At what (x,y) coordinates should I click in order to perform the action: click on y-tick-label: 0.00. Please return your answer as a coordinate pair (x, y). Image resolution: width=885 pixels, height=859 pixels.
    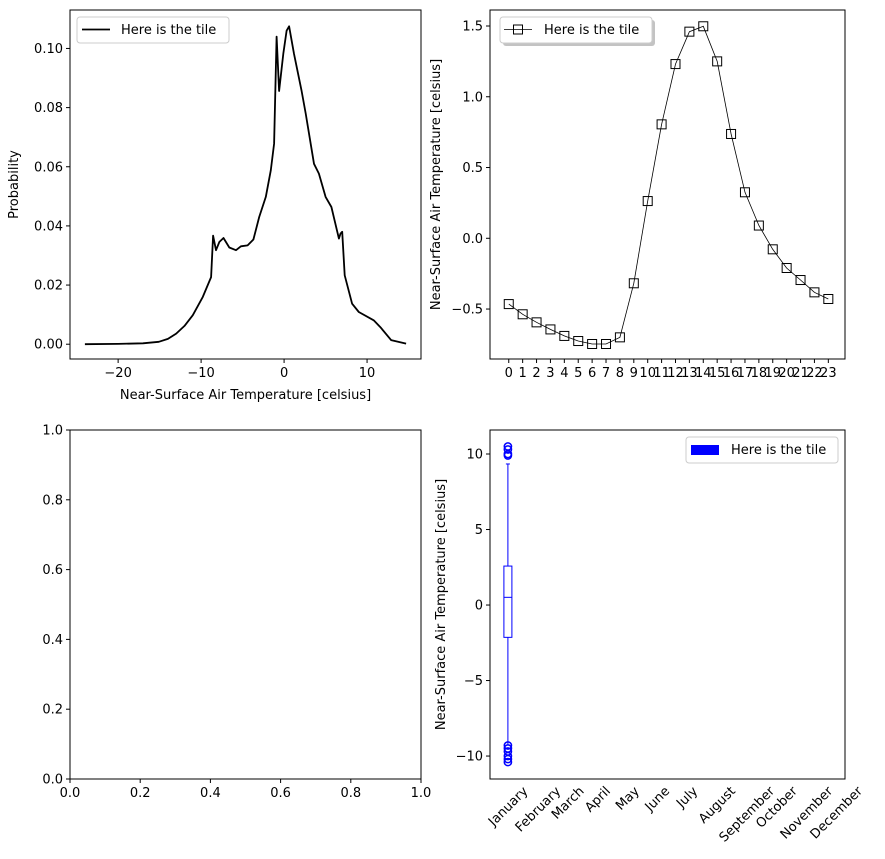
    Looking at the image, I should click on (48, 345).